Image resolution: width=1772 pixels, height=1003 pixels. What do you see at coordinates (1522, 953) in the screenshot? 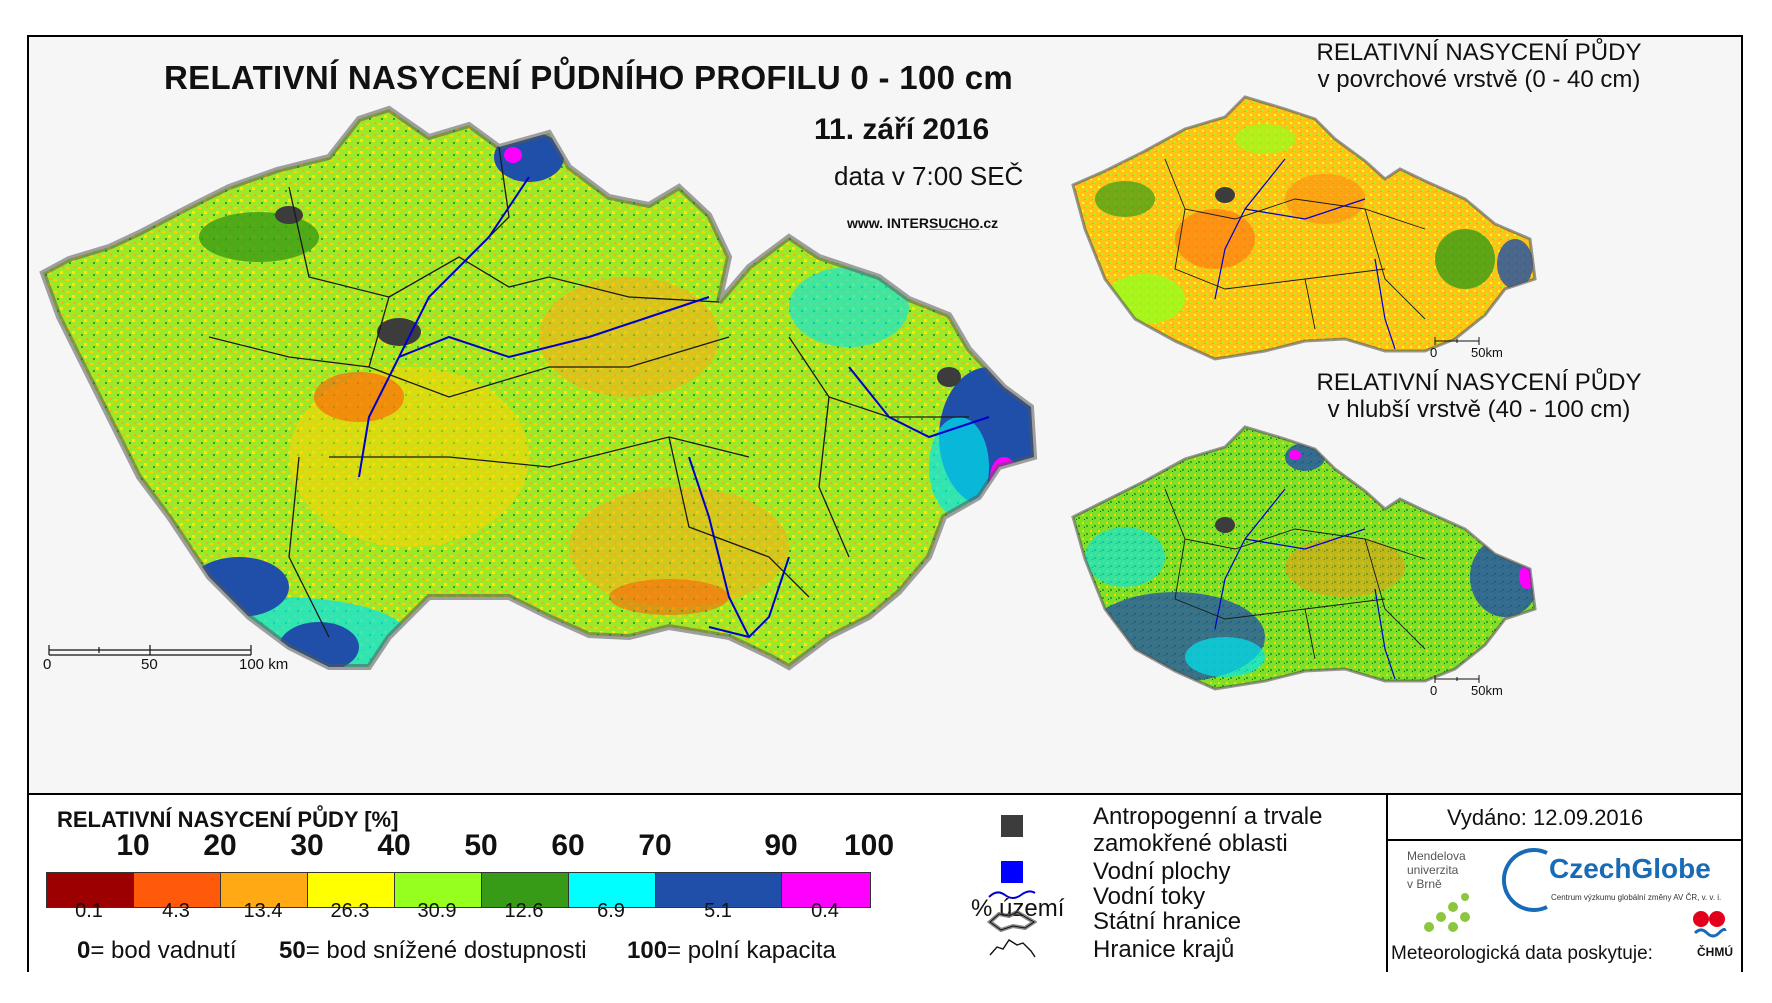
I see `meteo-data-credit: Meteorologická data poskytuje:` at bounding box center [1522, 953].